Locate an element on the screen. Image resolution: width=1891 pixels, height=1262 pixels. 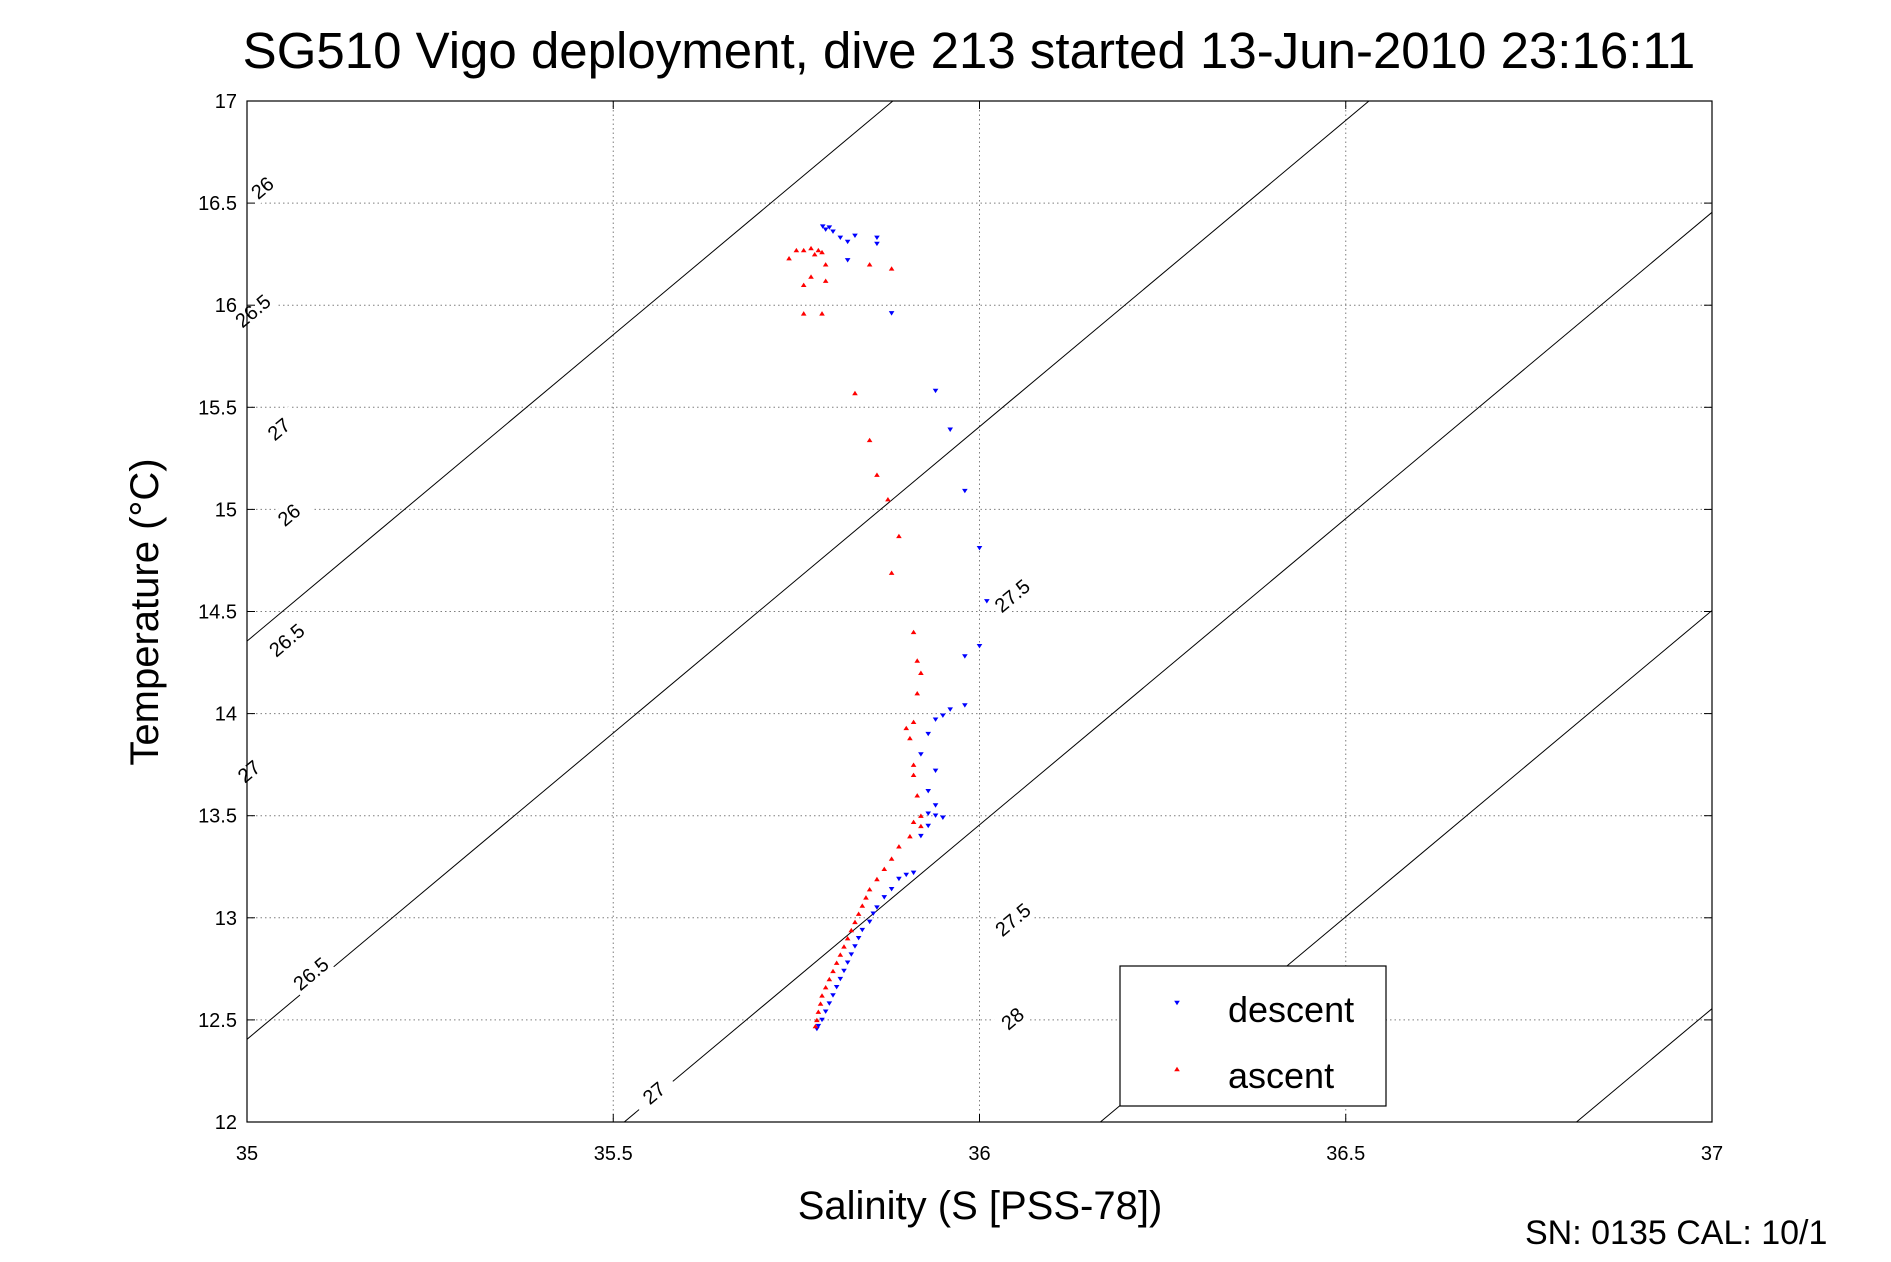
data-points is located at coordinates (888, 628).